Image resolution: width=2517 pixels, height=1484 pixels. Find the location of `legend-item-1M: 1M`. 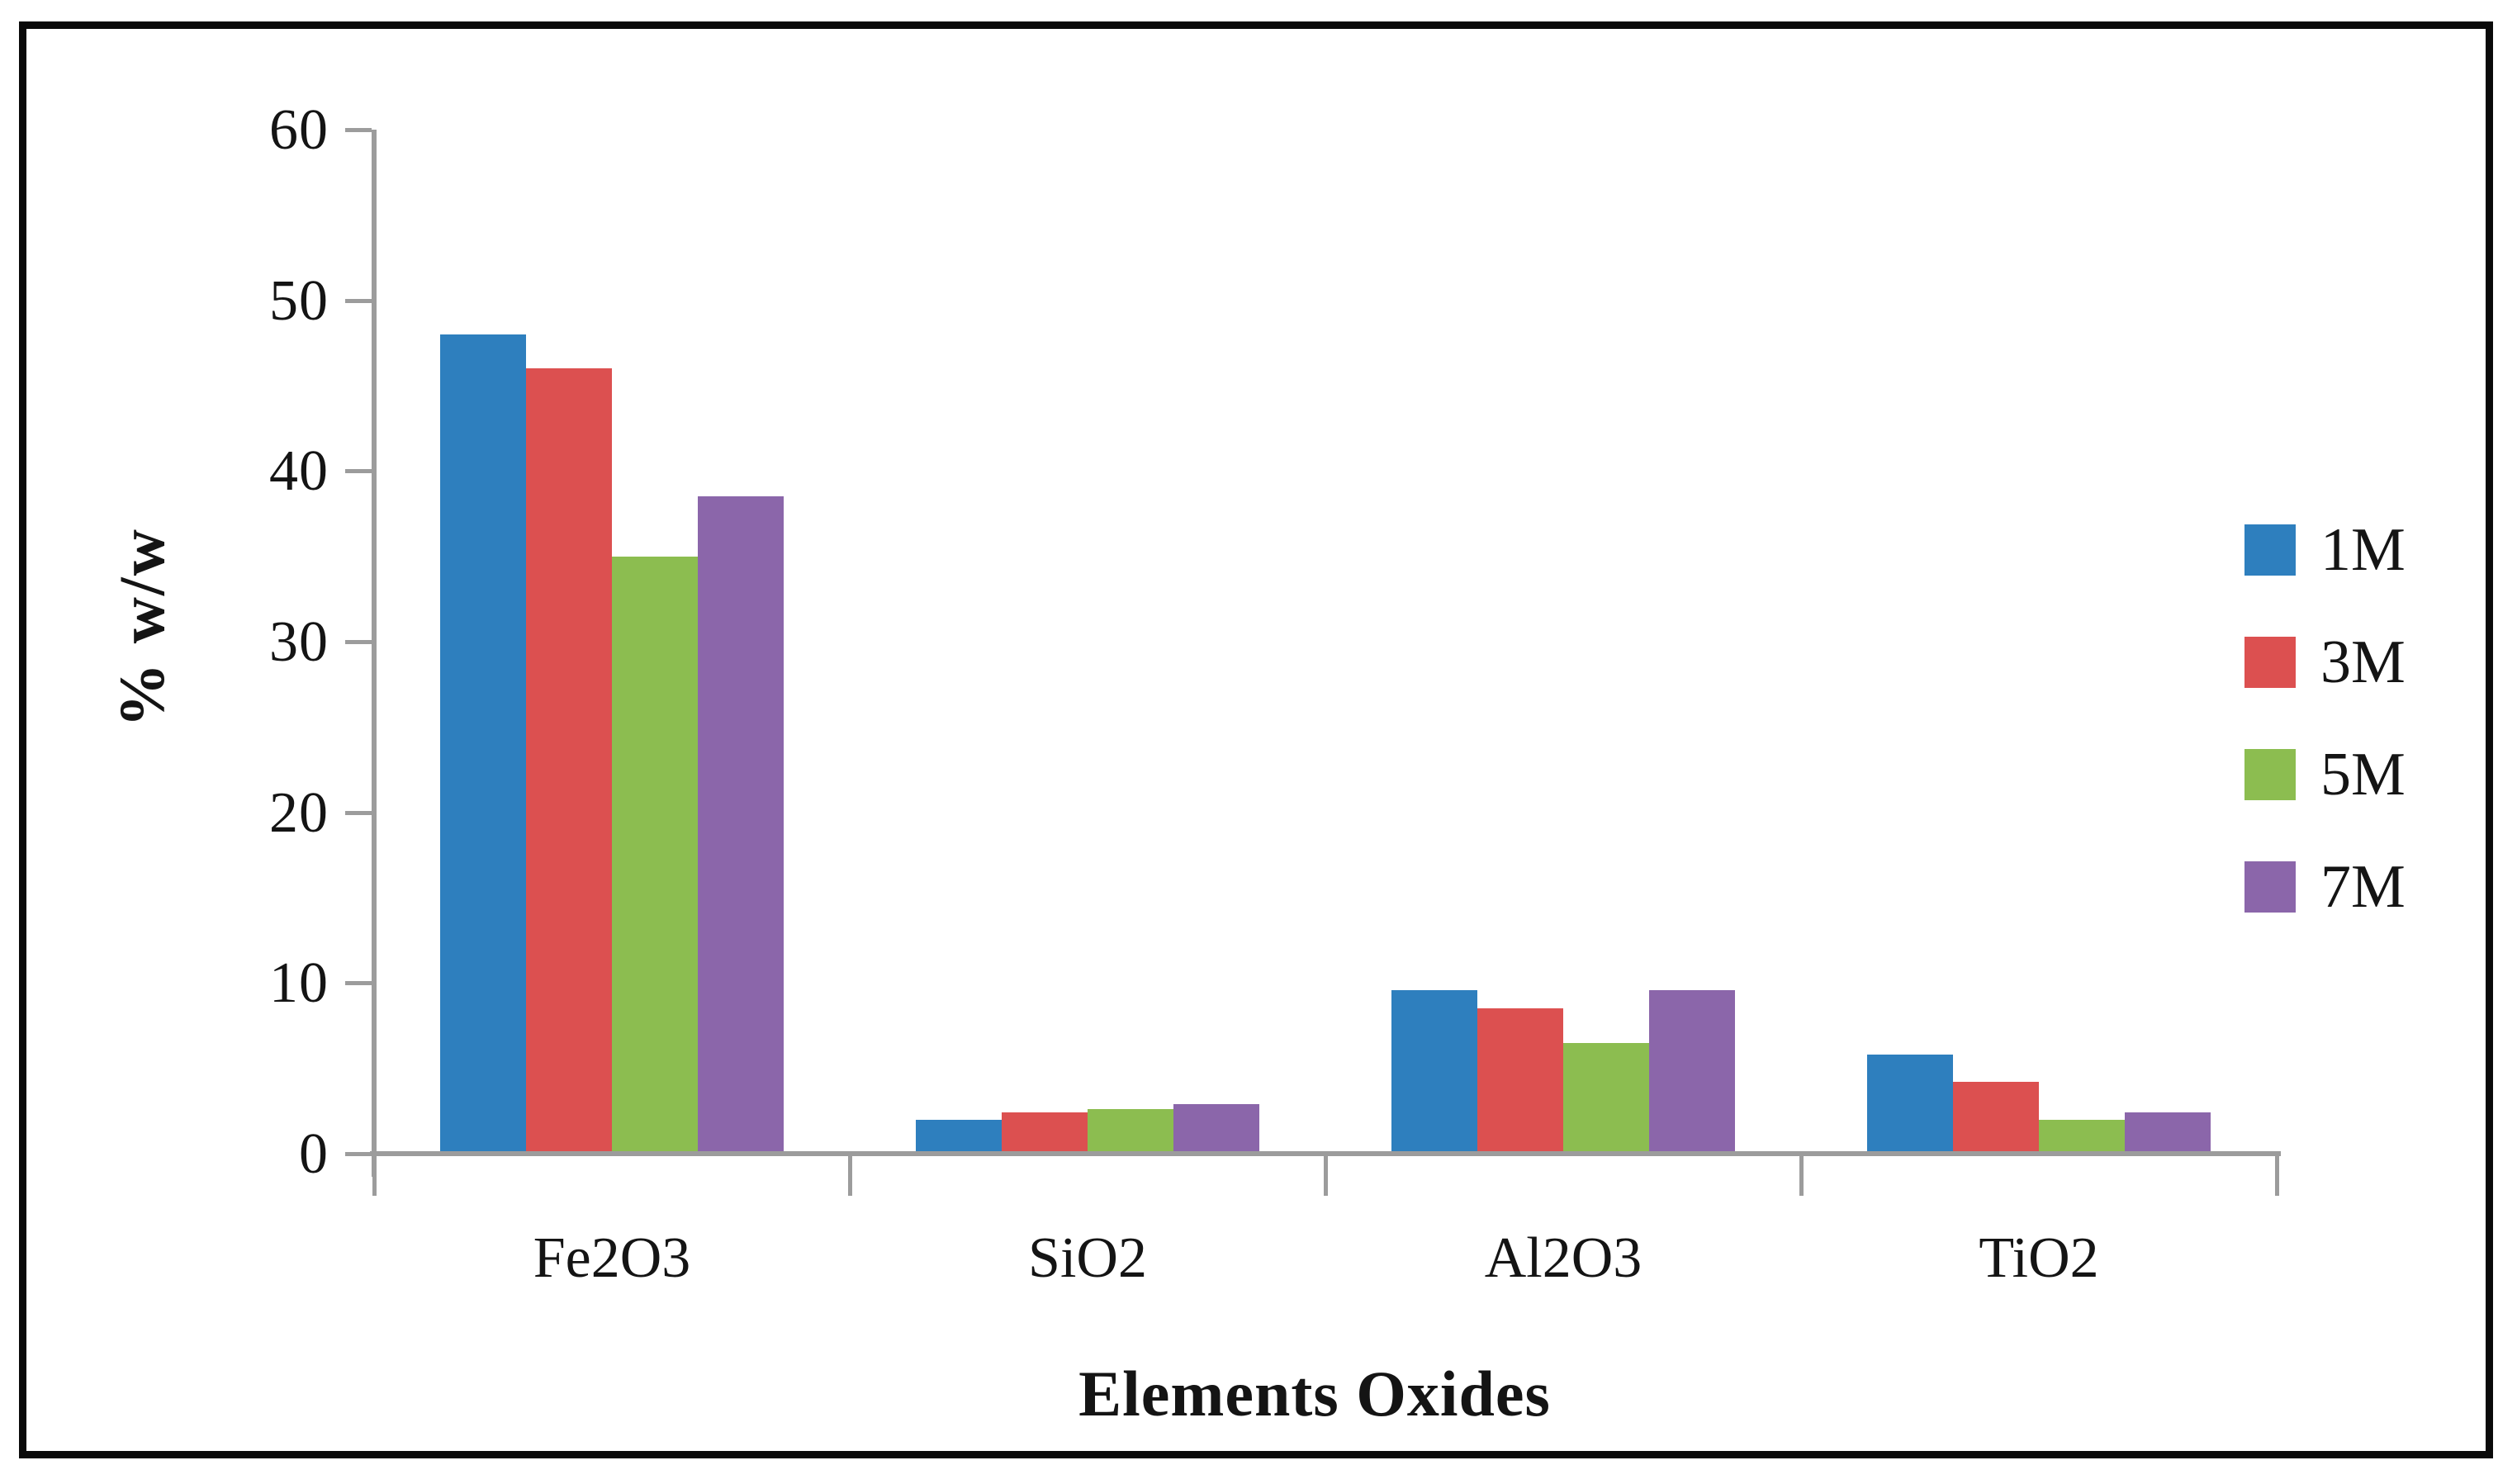

legend-item-1M: 1M is located at coordinates (2325, 550).